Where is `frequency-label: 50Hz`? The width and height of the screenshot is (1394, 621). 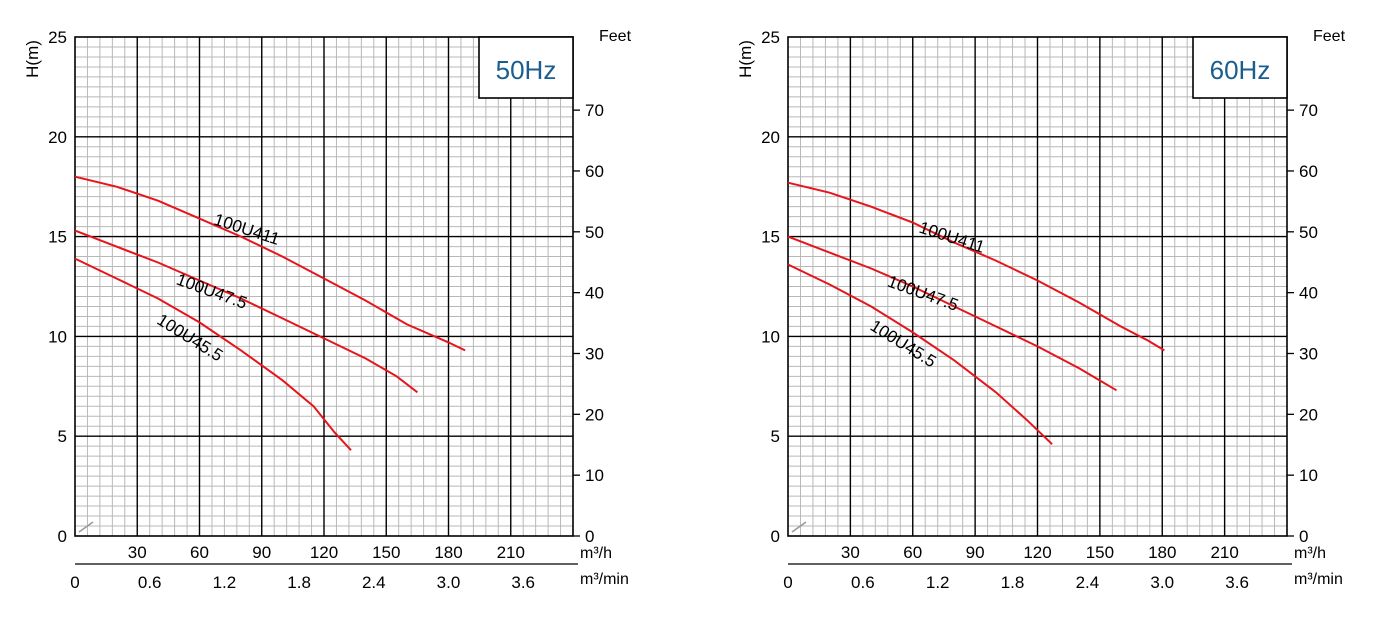 frequency-label: 50Hz is located at coordinates (526, 70).